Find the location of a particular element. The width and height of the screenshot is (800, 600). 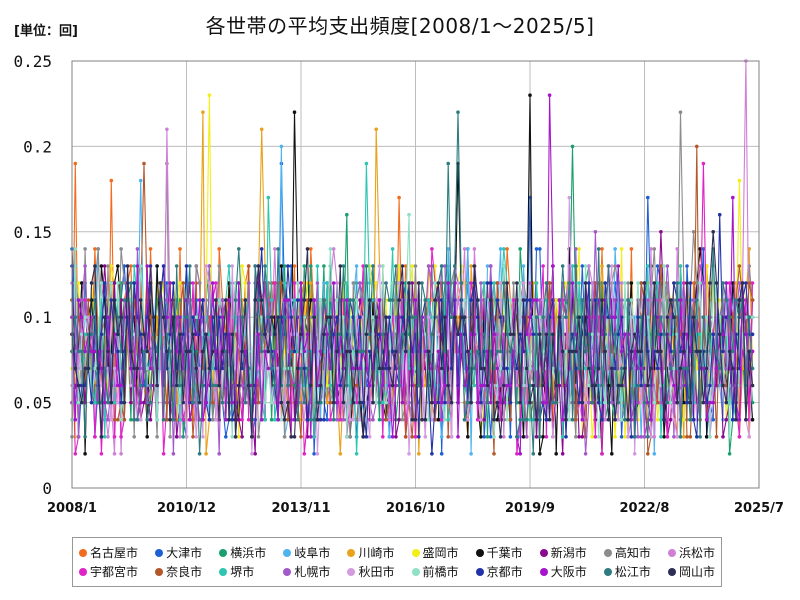

y-tick-label: 0.15 is located at coordinates (32, 232).